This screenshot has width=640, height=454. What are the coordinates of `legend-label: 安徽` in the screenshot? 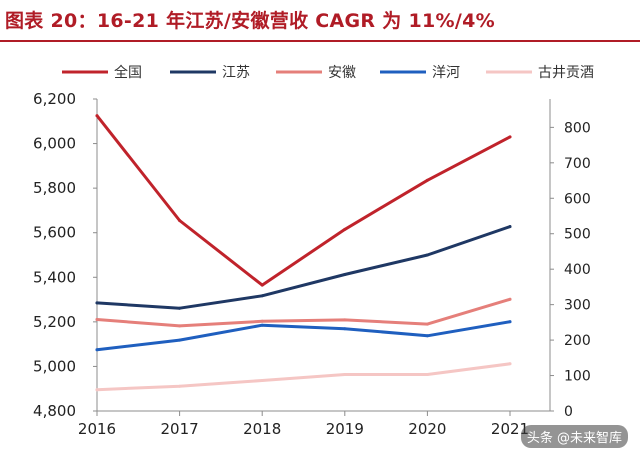 It's located at (342, 73).